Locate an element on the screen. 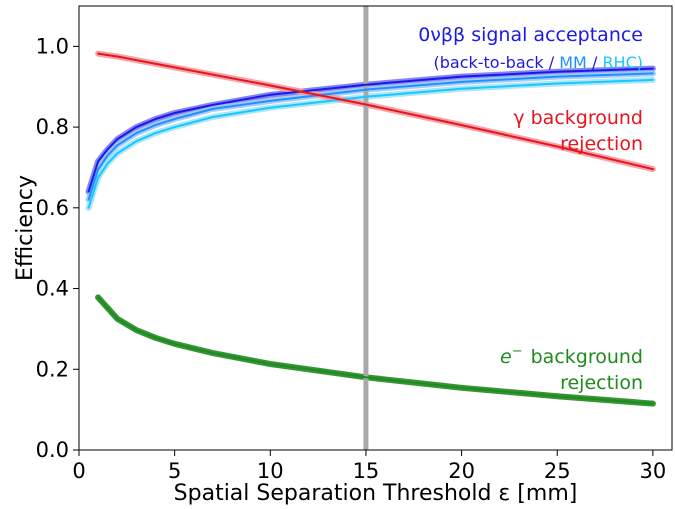 Image resolution: width=675 pixels, height=509 pixels. x-axis-label: Spatial Separation Threshold ε [mm] is located at coordinates (376, 493).